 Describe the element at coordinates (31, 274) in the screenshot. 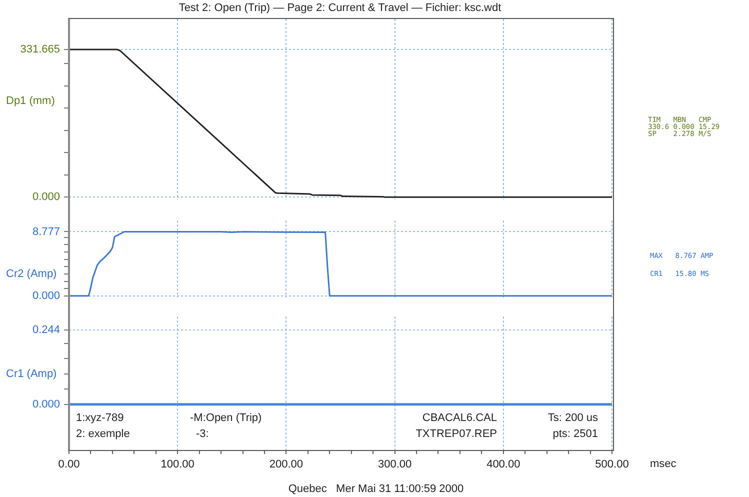

I see `y-axis-title: Cr2 (Amp)` at that location.